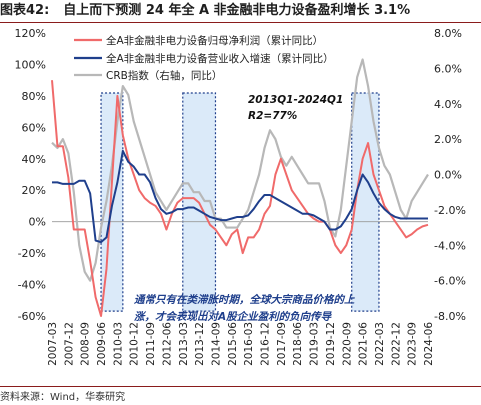 The width and height of the screenshot is (481, 405). I want to click on y-left-tick-label: 20%, so click(34, 190).